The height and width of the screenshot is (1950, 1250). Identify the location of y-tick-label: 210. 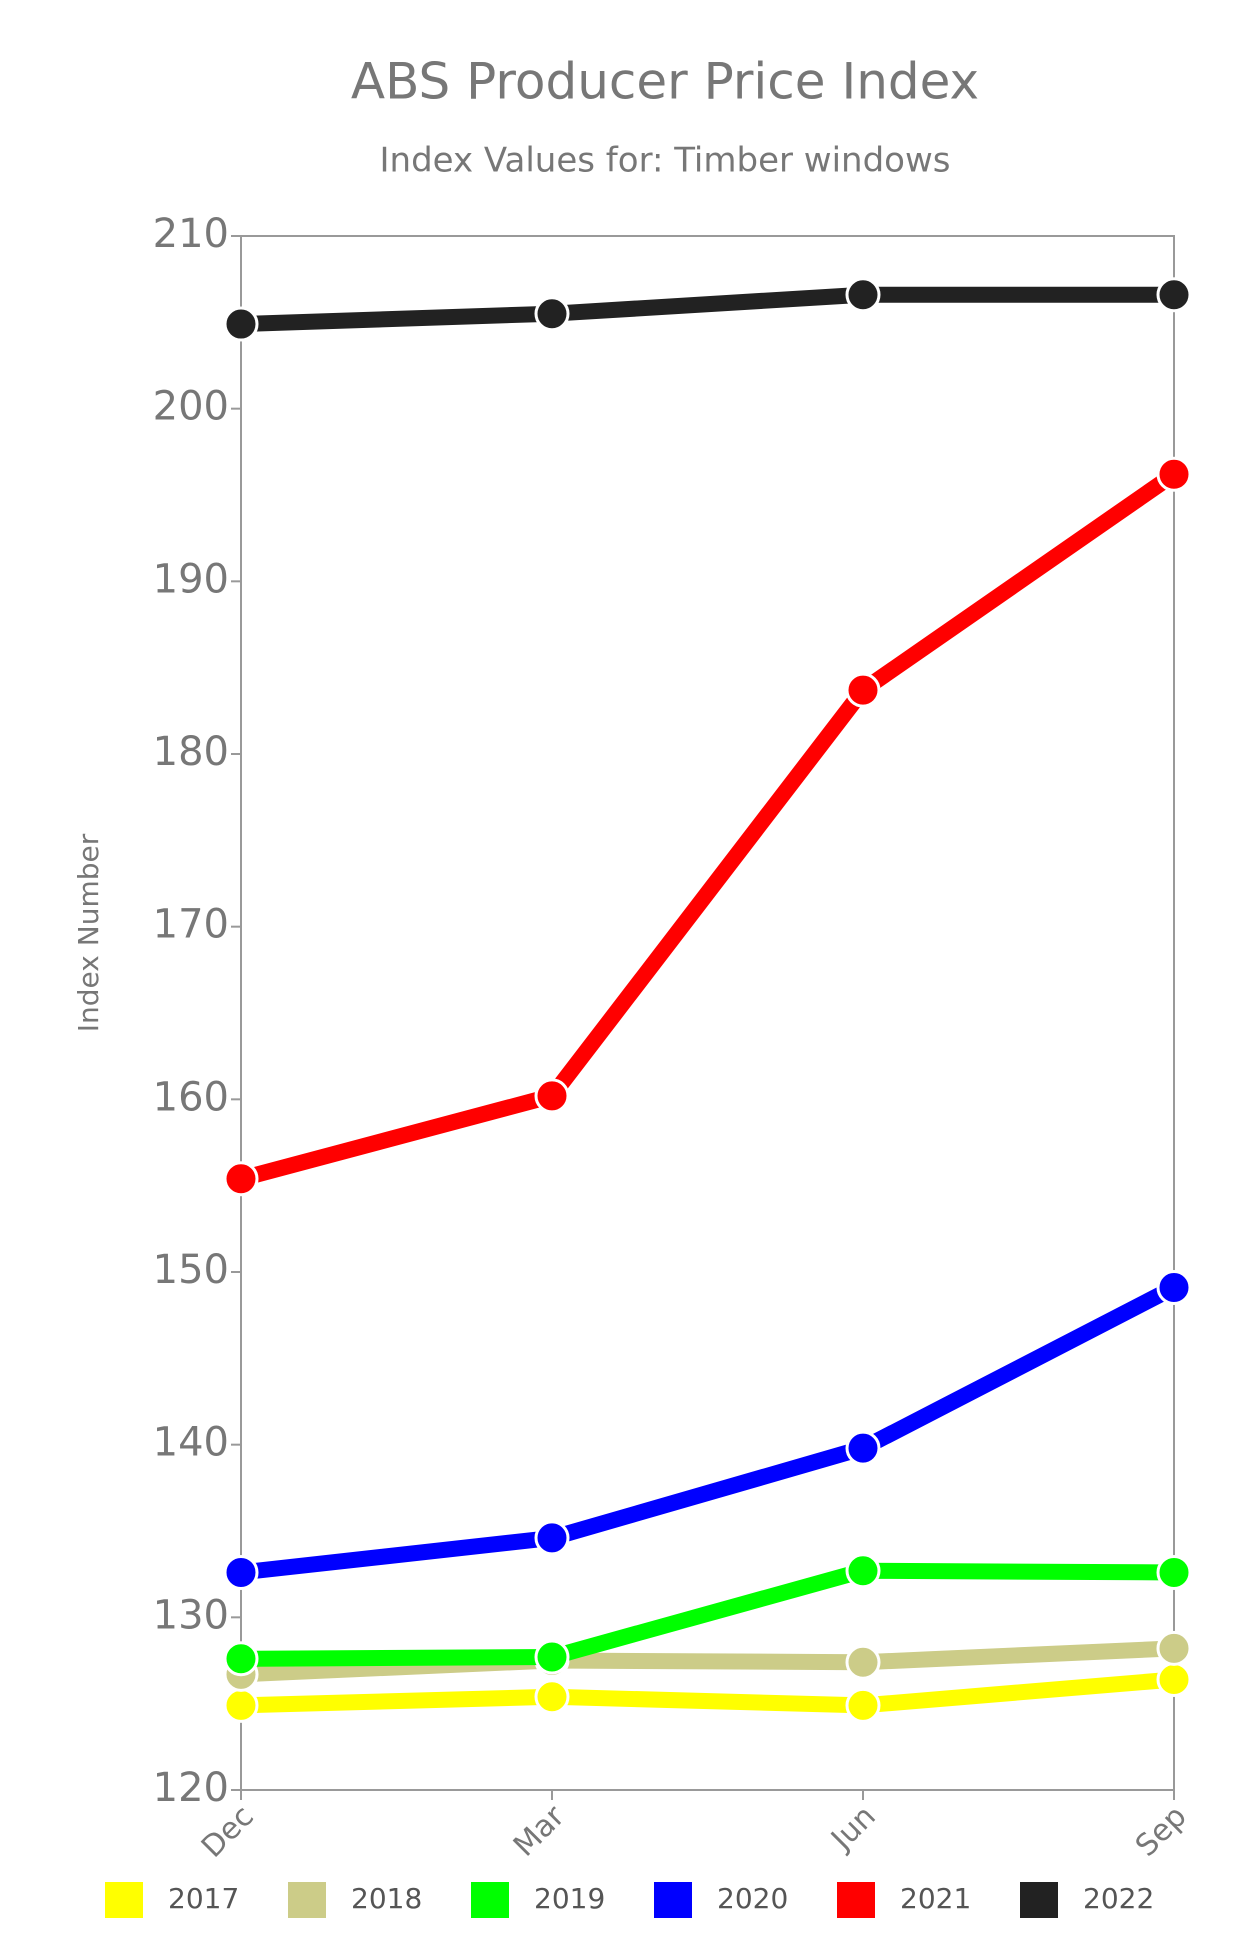
(191, 234).